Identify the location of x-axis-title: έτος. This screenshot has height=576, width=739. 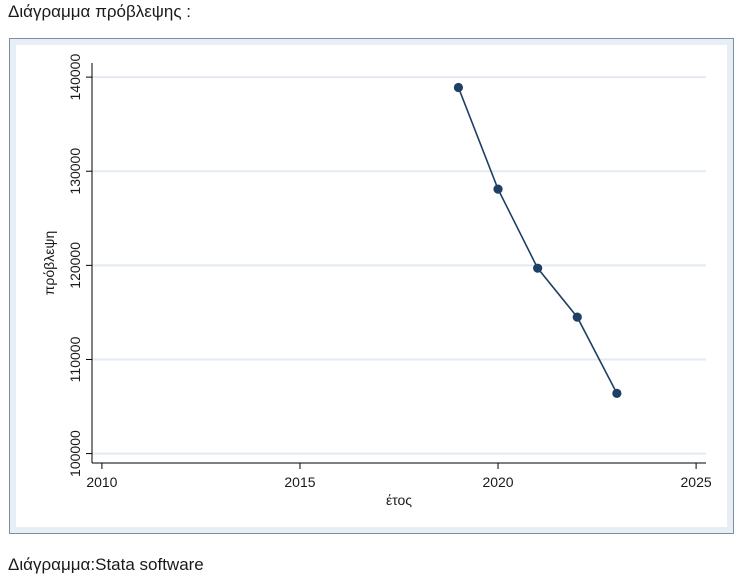
(399, 500).